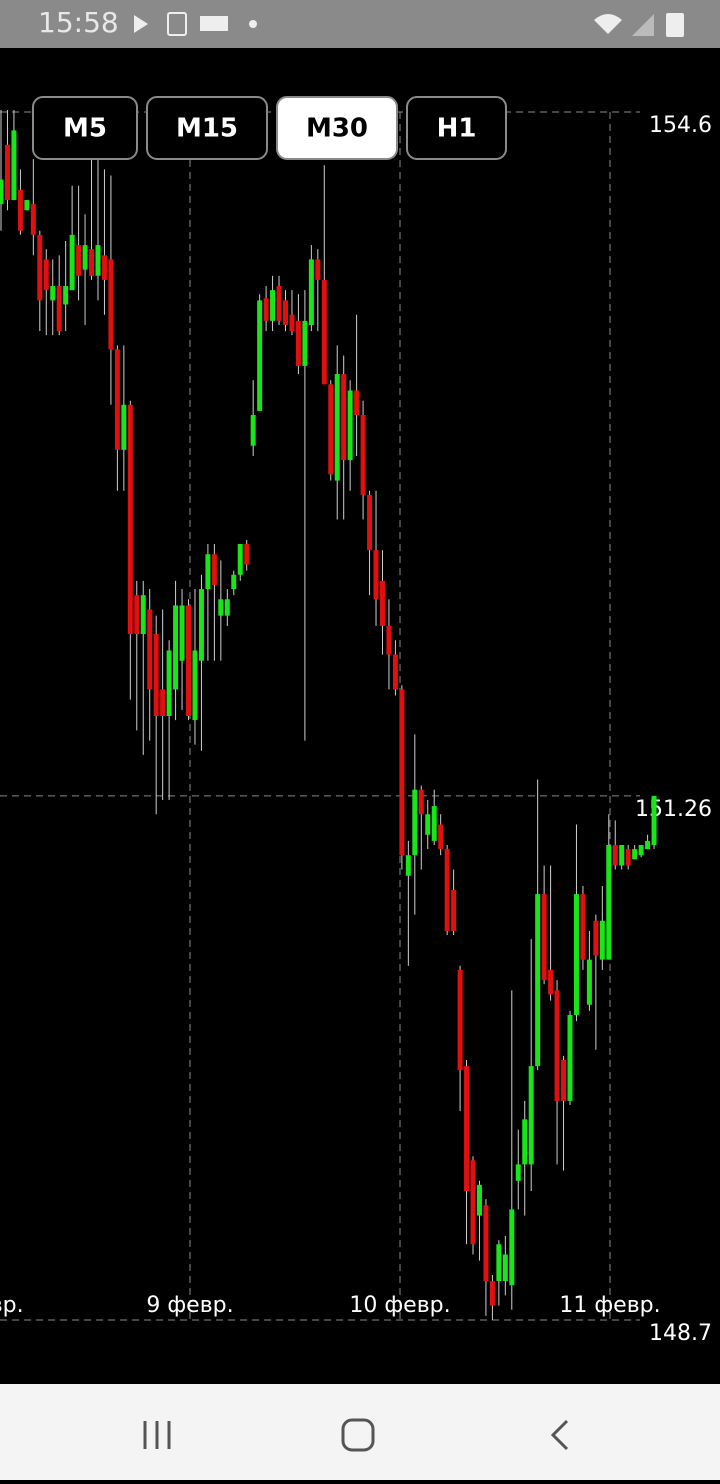  What do you see at coordinates (608, 24) in the screenshot?
I see `wifi-icon` at bounding box center [608, 24].